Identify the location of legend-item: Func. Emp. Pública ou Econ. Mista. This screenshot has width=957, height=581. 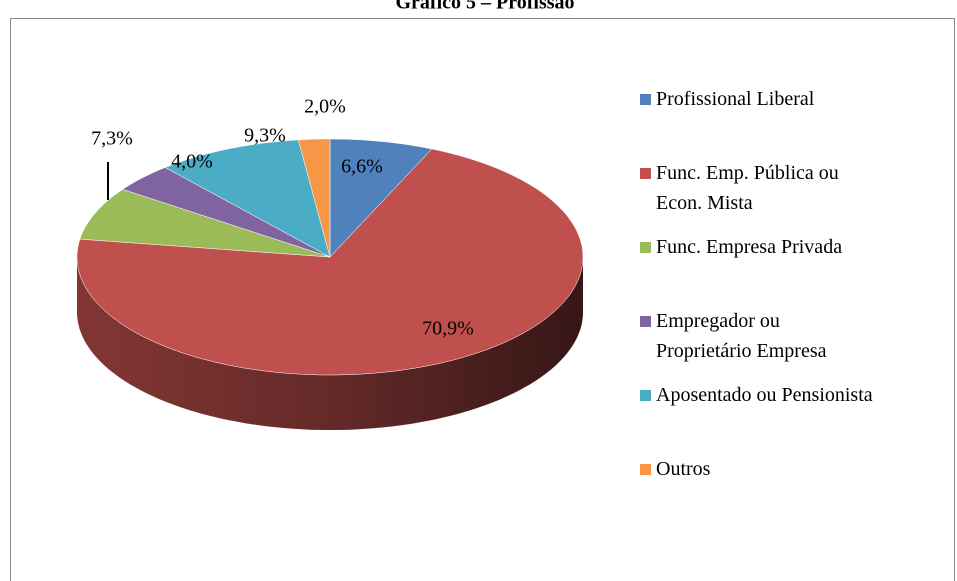
(795, 188).